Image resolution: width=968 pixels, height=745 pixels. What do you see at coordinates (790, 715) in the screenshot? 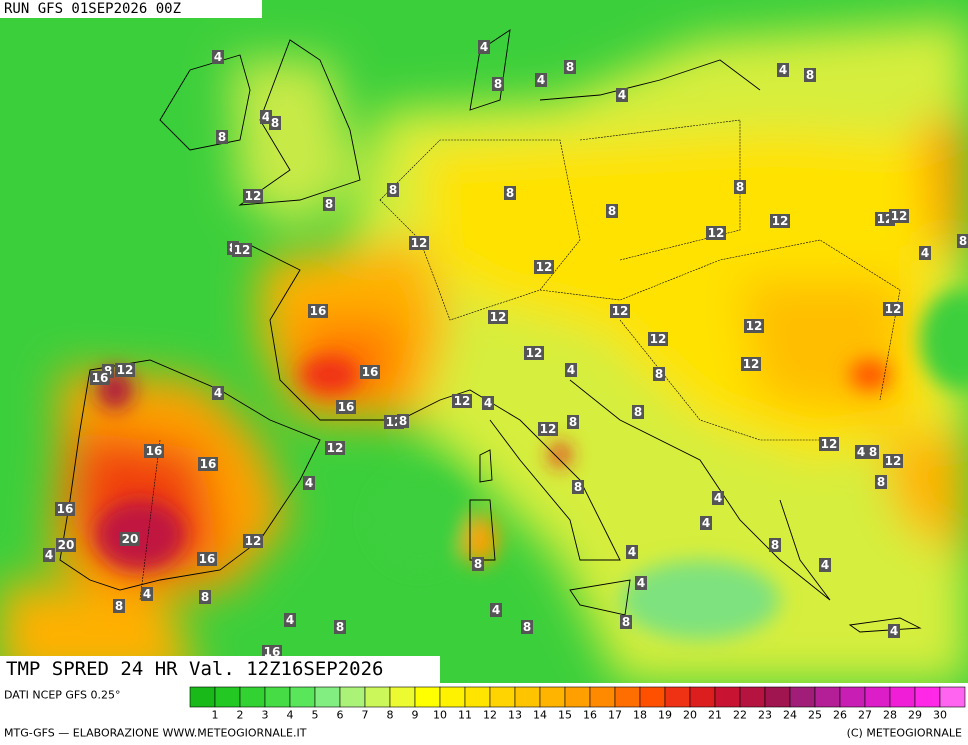
I see `legend-tick-label: 24` at bounding box center [790, 715].